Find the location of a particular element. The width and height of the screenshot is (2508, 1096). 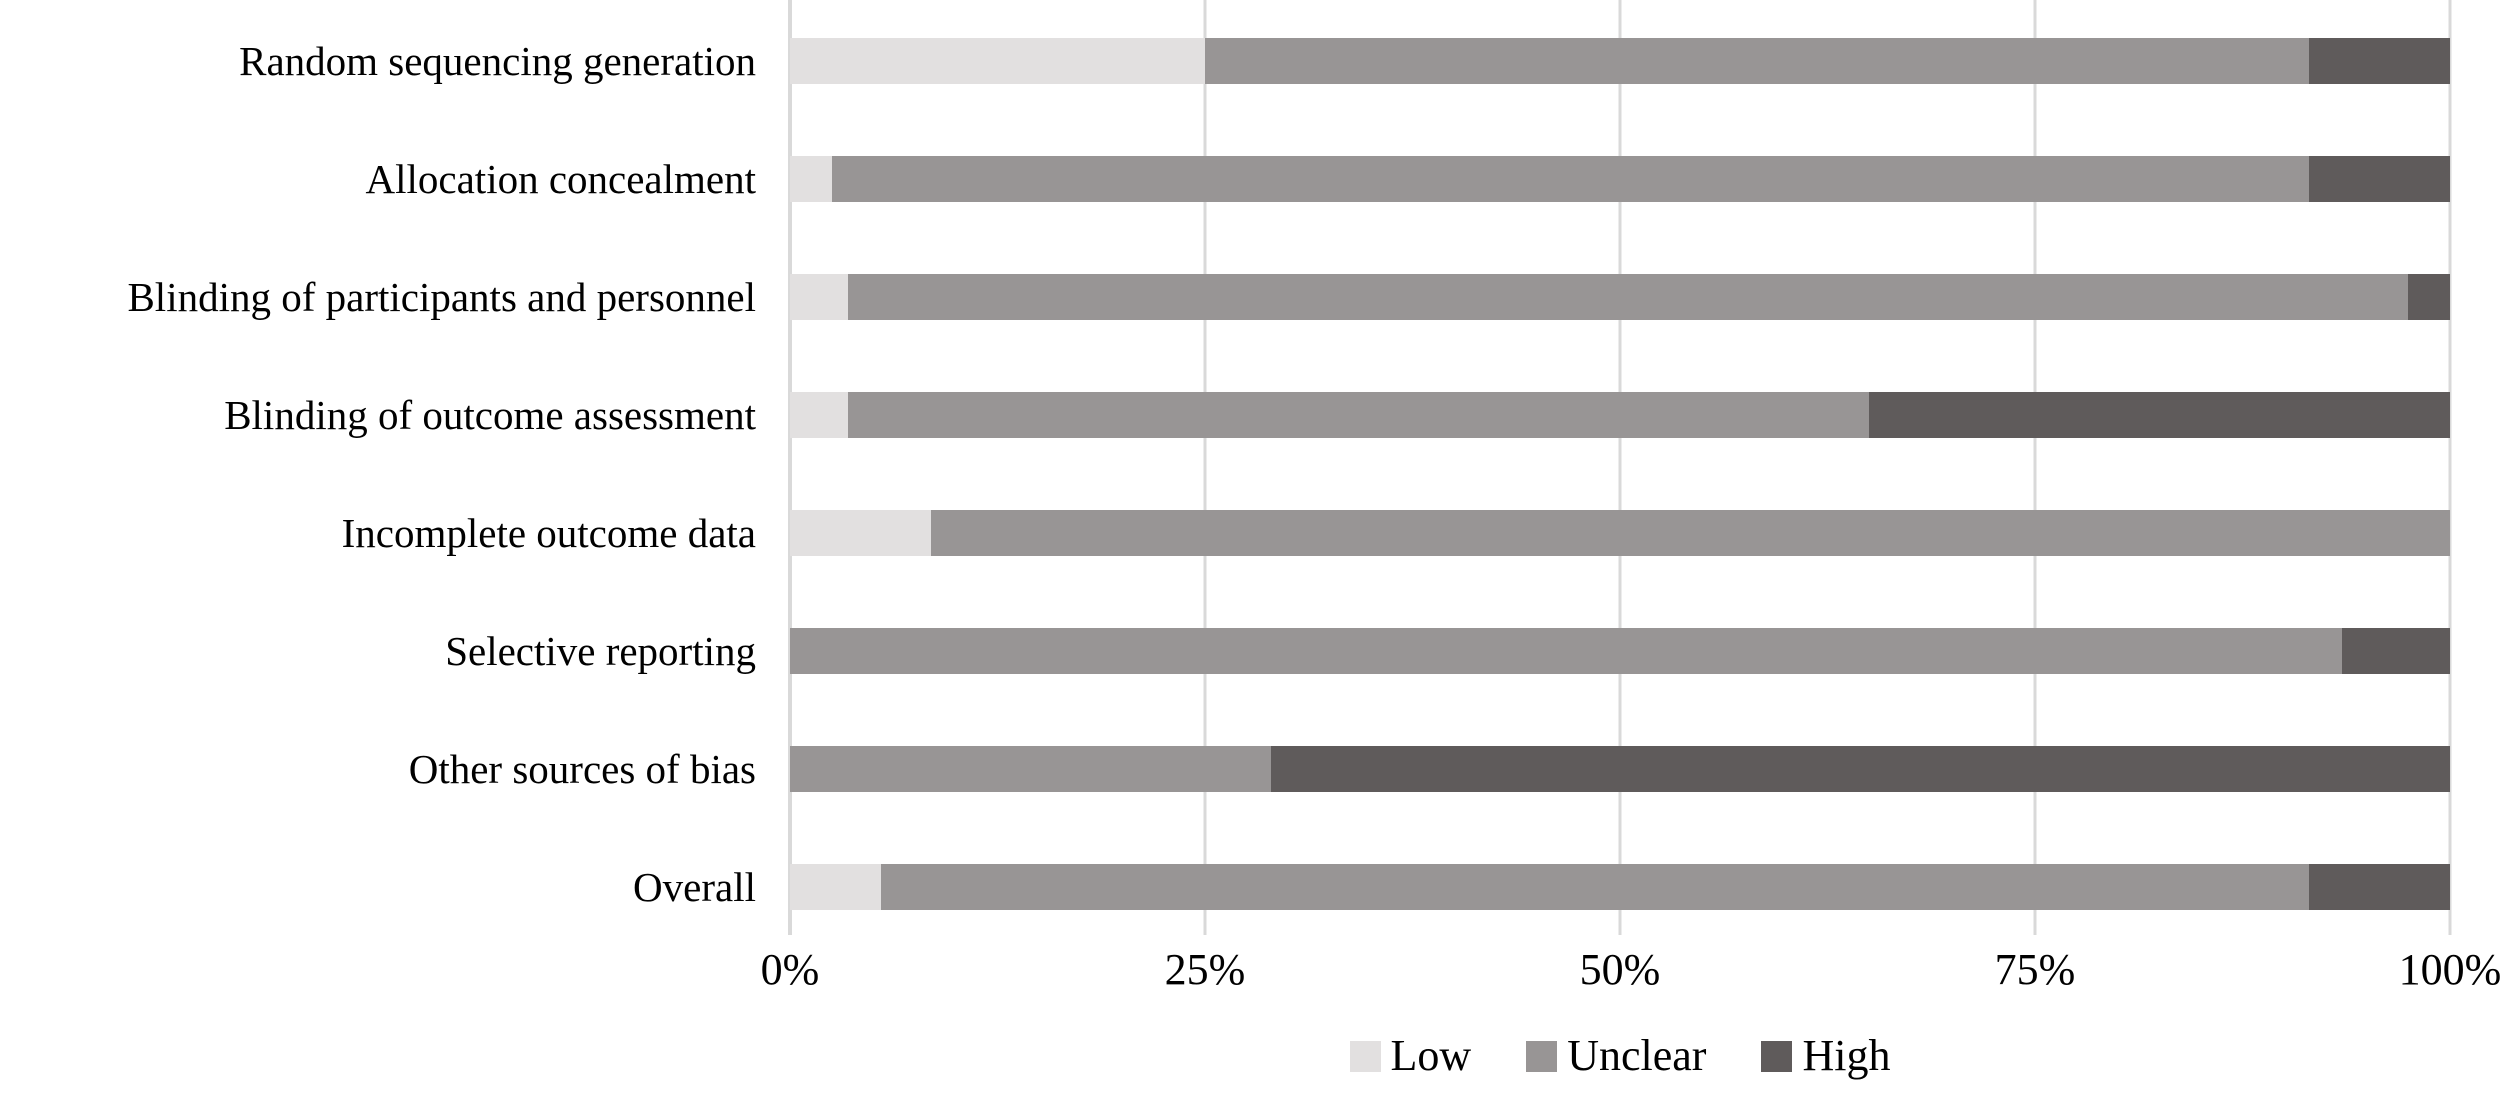

category-label: Random sequencing generation is located at coordinates (497, 61).